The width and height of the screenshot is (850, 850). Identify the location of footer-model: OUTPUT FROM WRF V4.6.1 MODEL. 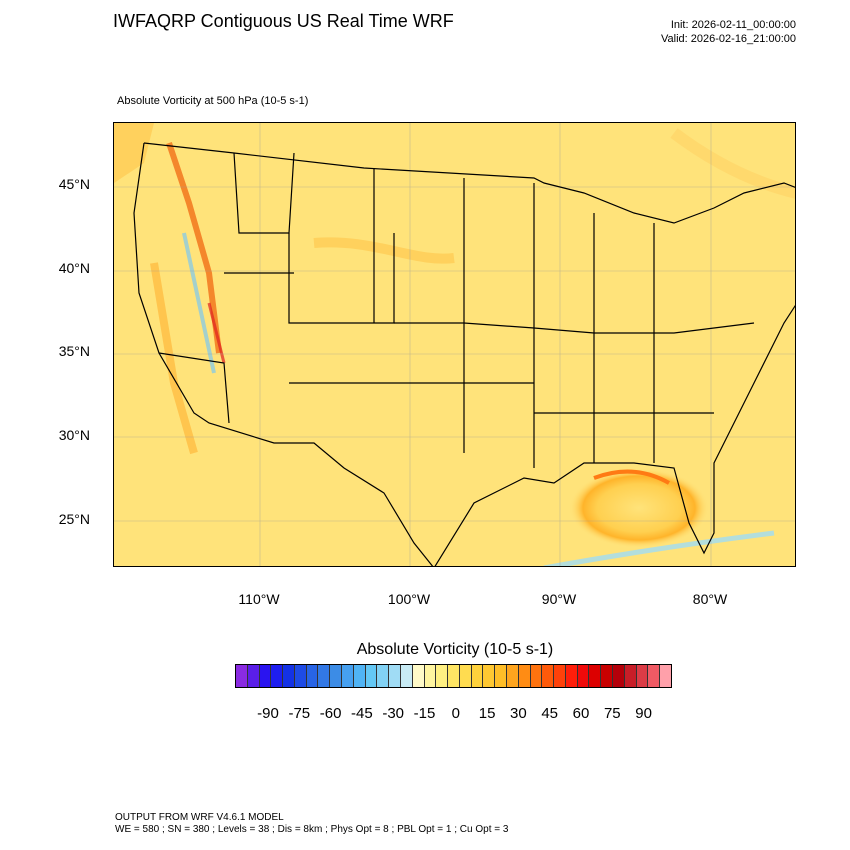
(199, 817).